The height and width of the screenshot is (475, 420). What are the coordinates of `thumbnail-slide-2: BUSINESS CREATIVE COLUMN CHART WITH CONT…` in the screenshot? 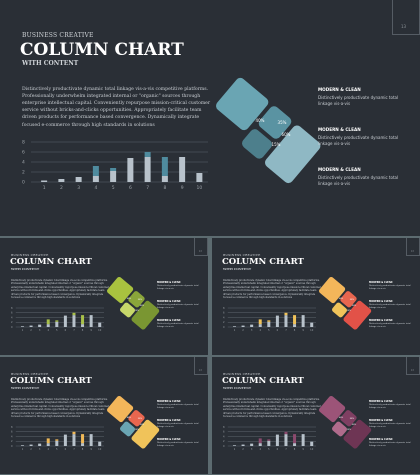 It's located at (316, 296).